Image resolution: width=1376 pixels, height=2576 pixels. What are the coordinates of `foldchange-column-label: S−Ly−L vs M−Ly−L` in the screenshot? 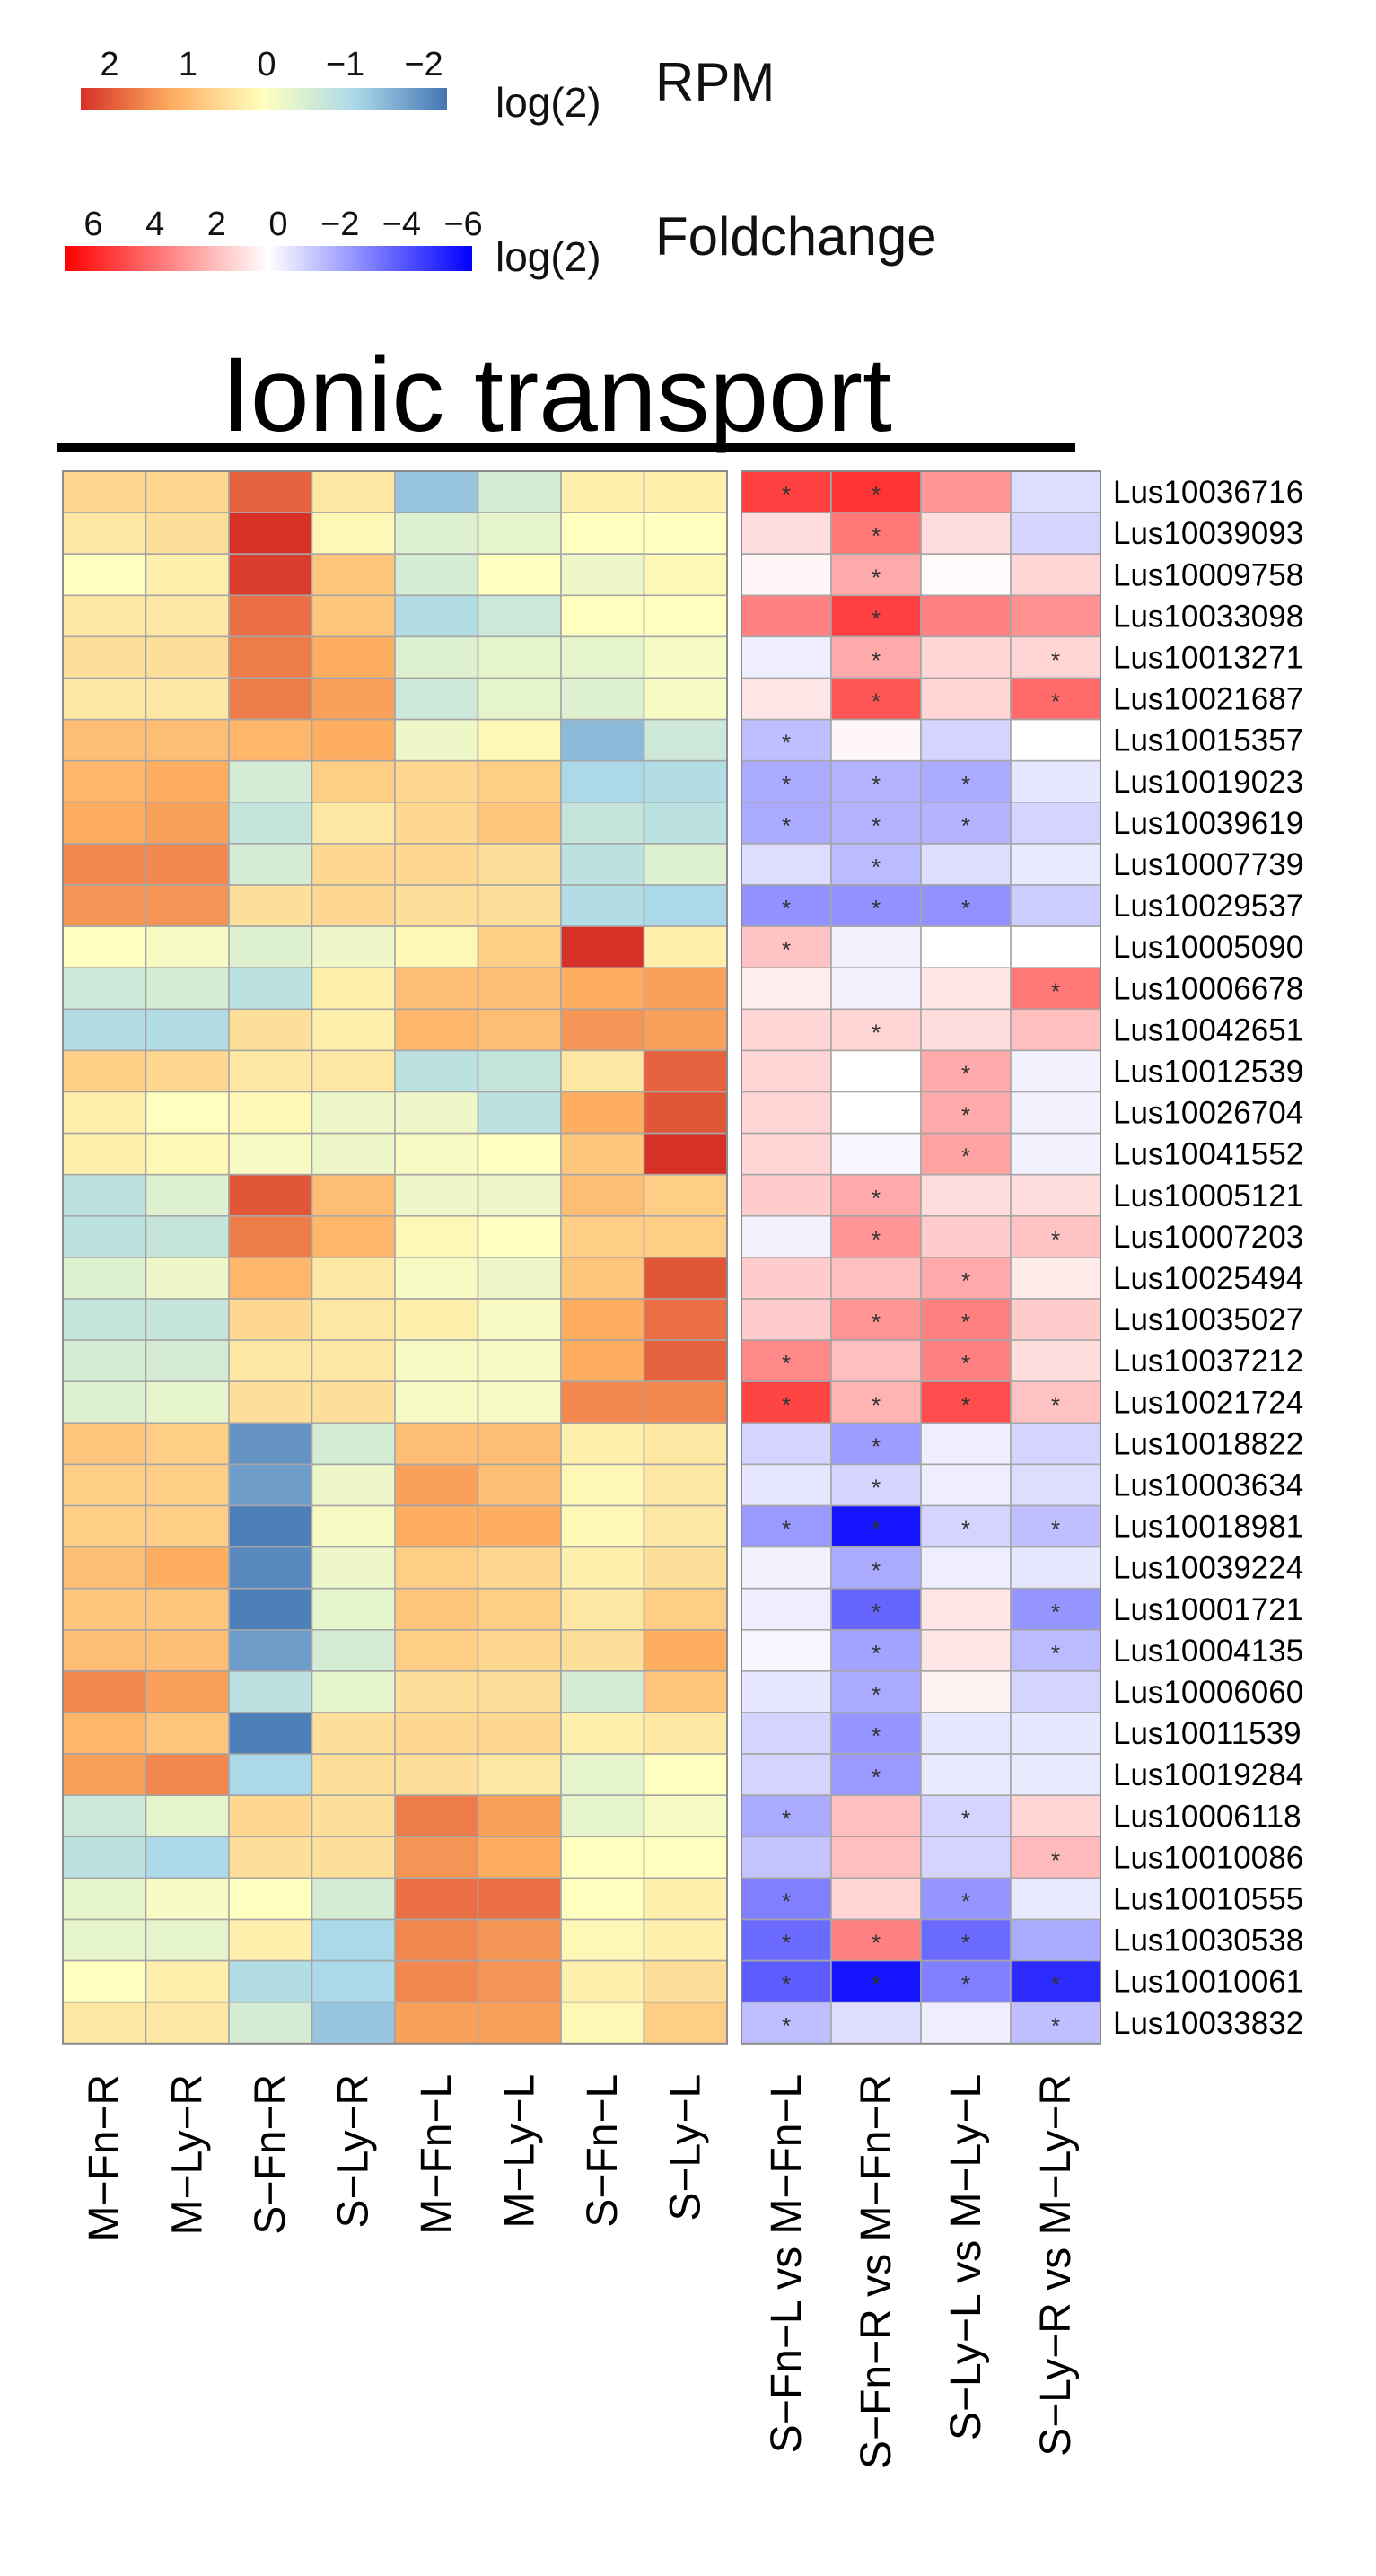 It's located at (966, 2257).